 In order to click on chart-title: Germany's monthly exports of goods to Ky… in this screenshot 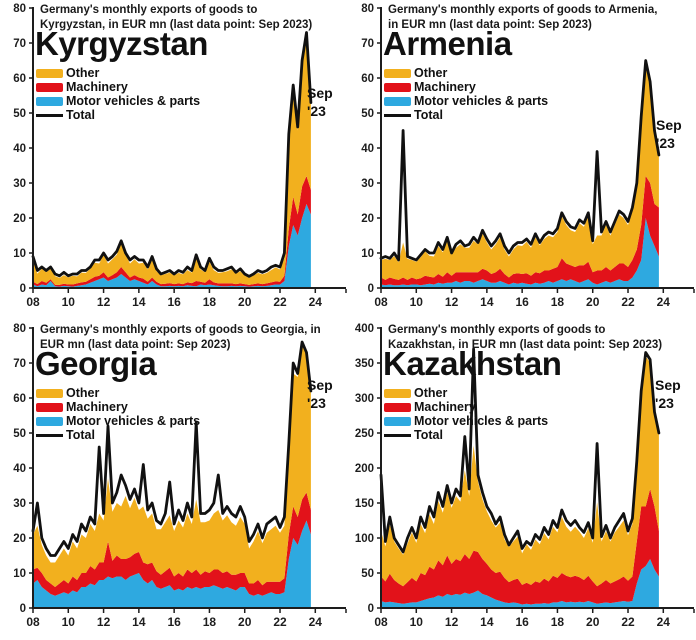, I will do `click(176, 17)`.